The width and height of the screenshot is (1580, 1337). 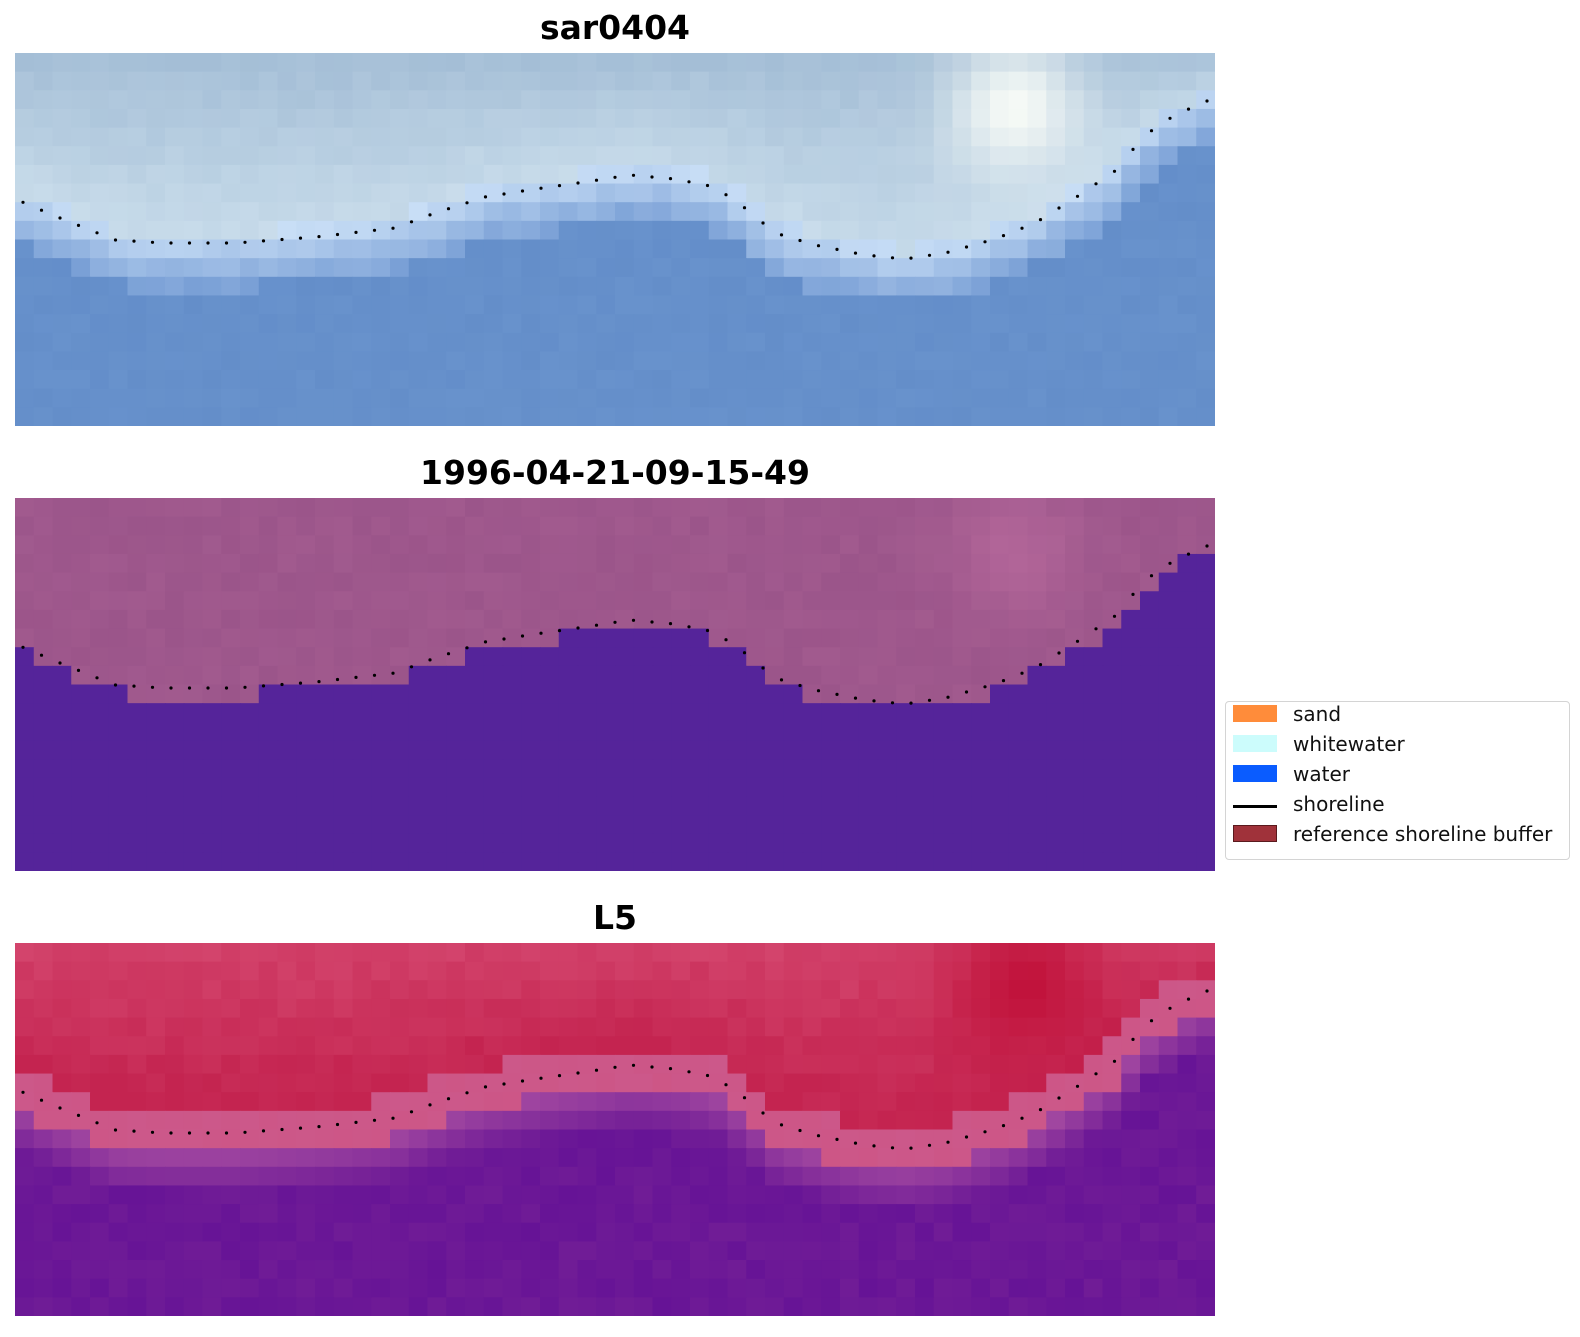 I want to click on panel-title-date: 1996-04-21-09-15-49, so click(x=615, y=472).